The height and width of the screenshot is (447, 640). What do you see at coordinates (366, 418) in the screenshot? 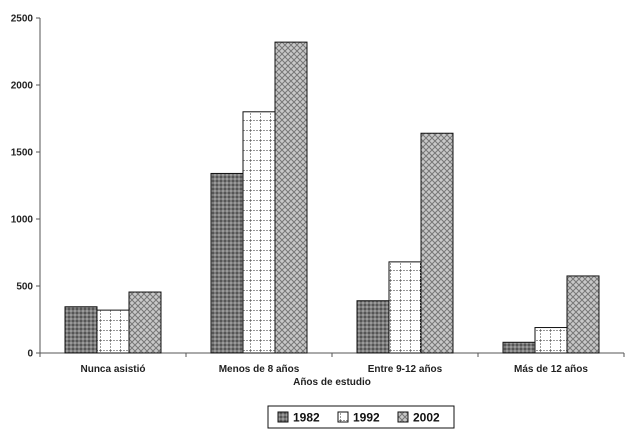
I see `legend-label-1992: 1992` at bounding box center [366, 418].